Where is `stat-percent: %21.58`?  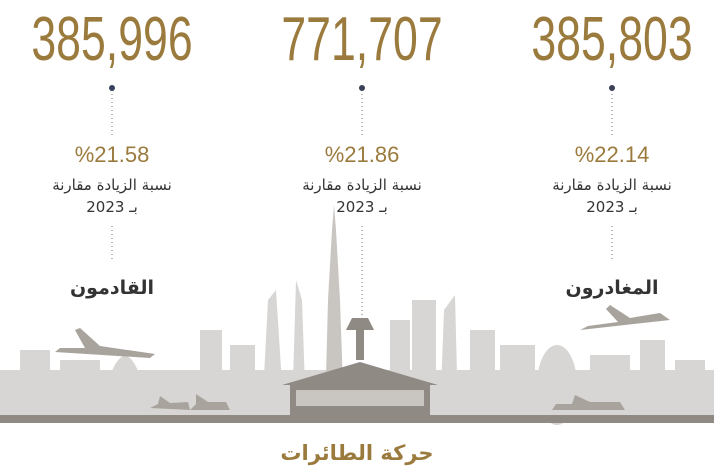 stat-percent: %21.58 is located at coordinates (112, 154).